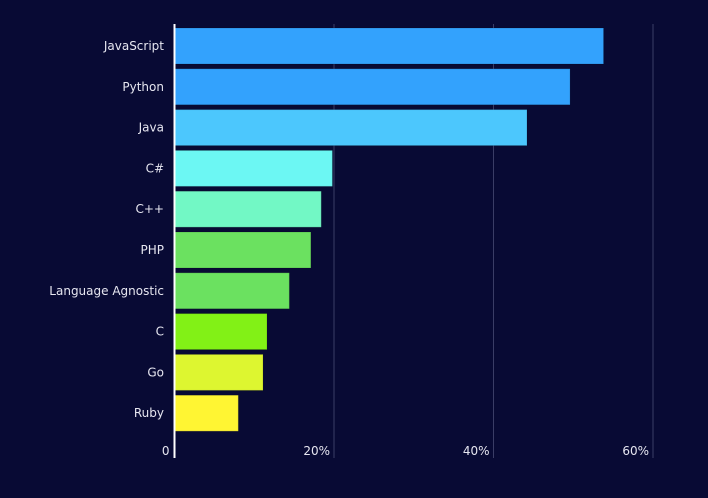  I want to click on category-label: Java, so click(151, 128).